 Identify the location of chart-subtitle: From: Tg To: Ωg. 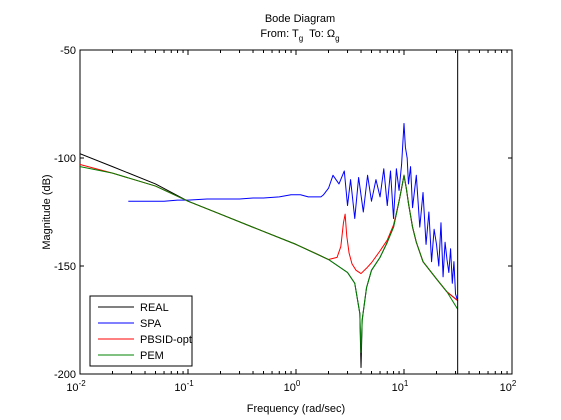
(299, 35).